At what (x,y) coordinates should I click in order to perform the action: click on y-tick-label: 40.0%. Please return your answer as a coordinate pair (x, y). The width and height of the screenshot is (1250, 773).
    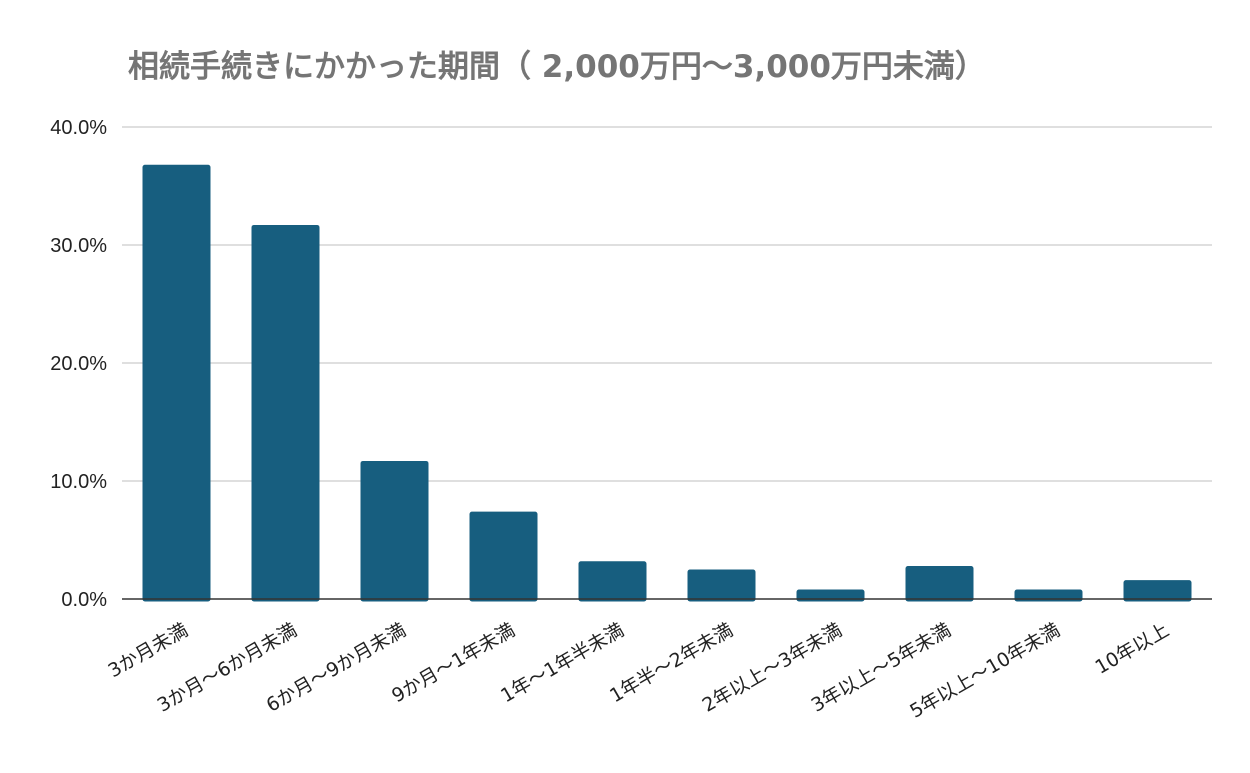
    Looking at the image, I should click on (78, 128).